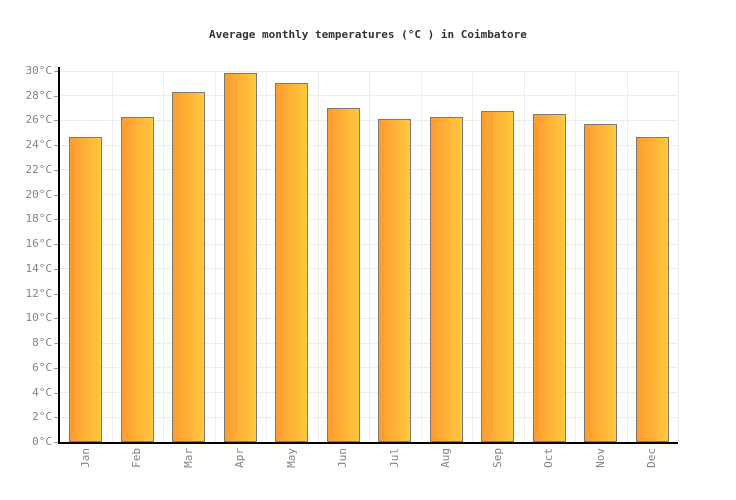 The image size is (736, 500). What do you see at coordinates (292, 262) in the screenshot?
I see `bar-may` at bounding box center [292, 262].